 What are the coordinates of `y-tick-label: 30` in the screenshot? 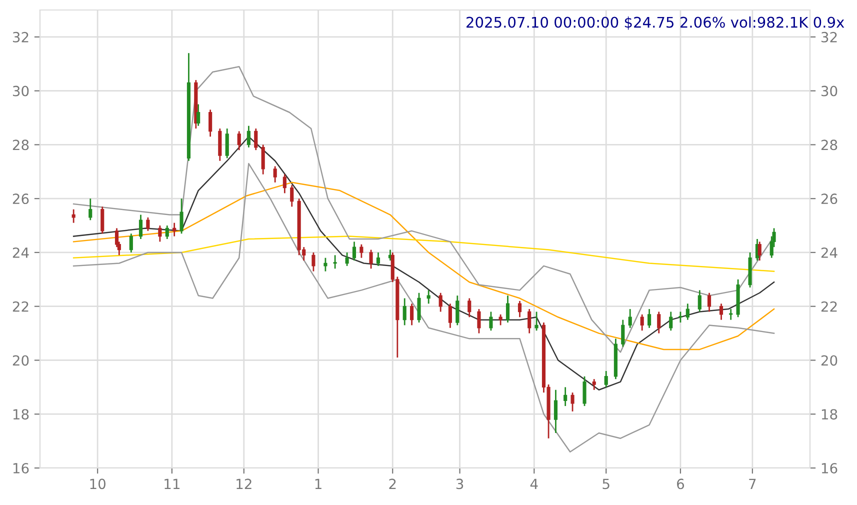 It's located at (20, 91).